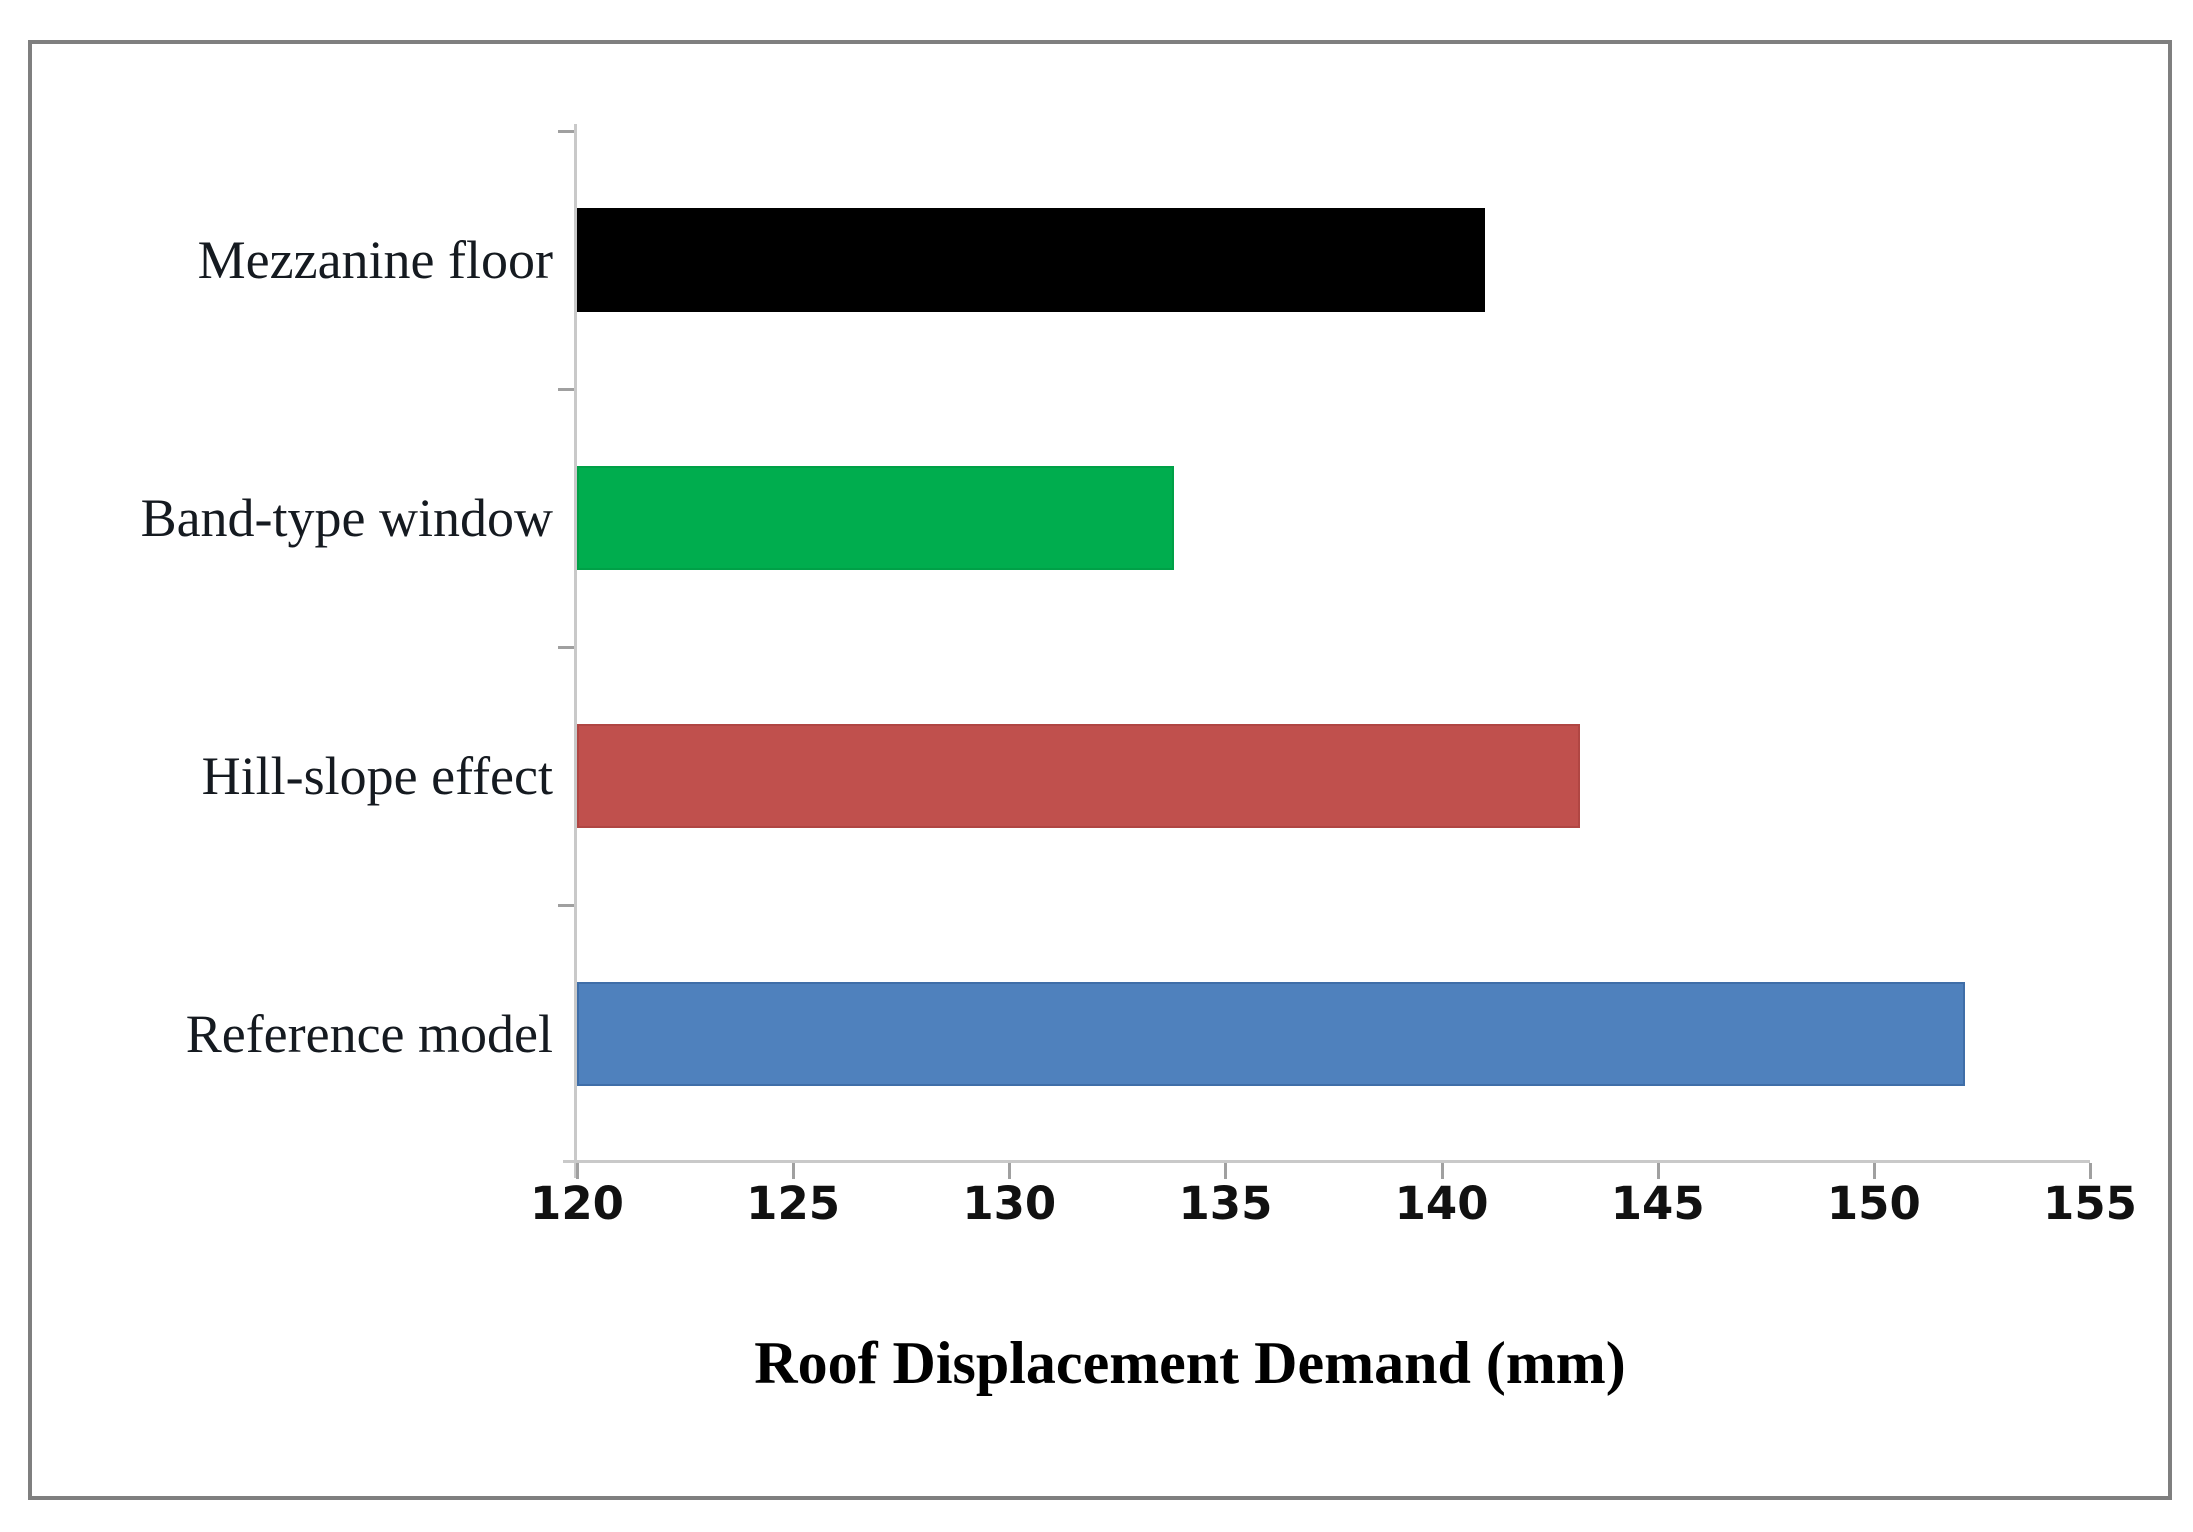 The height and width of the screenshot is (1532, 2193). What do you see at coordinates (2090, 1203) in the screenshot?
I see `x-tick-label: 155` at bounding box center [2090, 1203].